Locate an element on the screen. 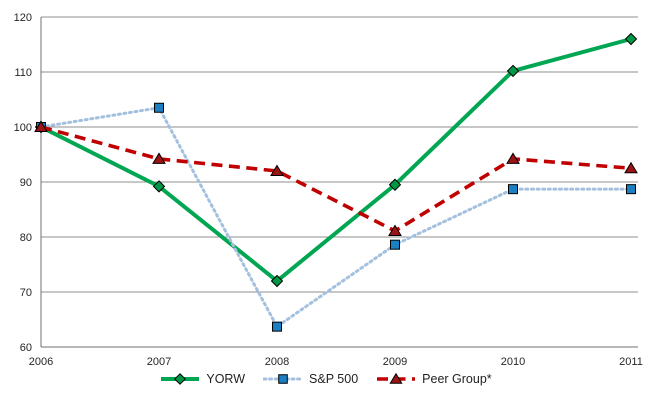 Image resolution: width=652 pixels, height=411 pixels. x-tick-label: 2008 is located at coordinates (277, 362).